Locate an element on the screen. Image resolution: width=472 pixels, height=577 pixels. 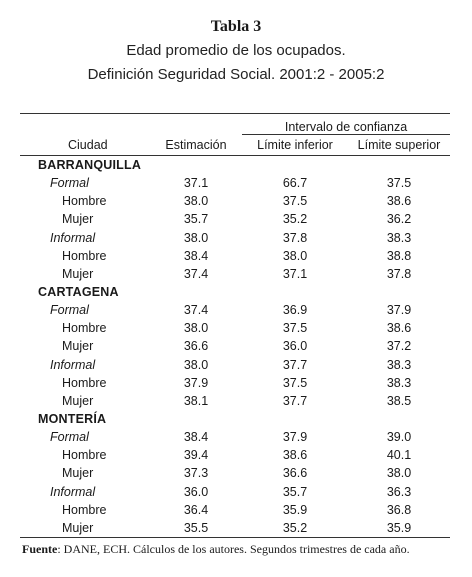
table-row: Hombre 39.4 38.6 40.1 is located at coordinates (235, 455).